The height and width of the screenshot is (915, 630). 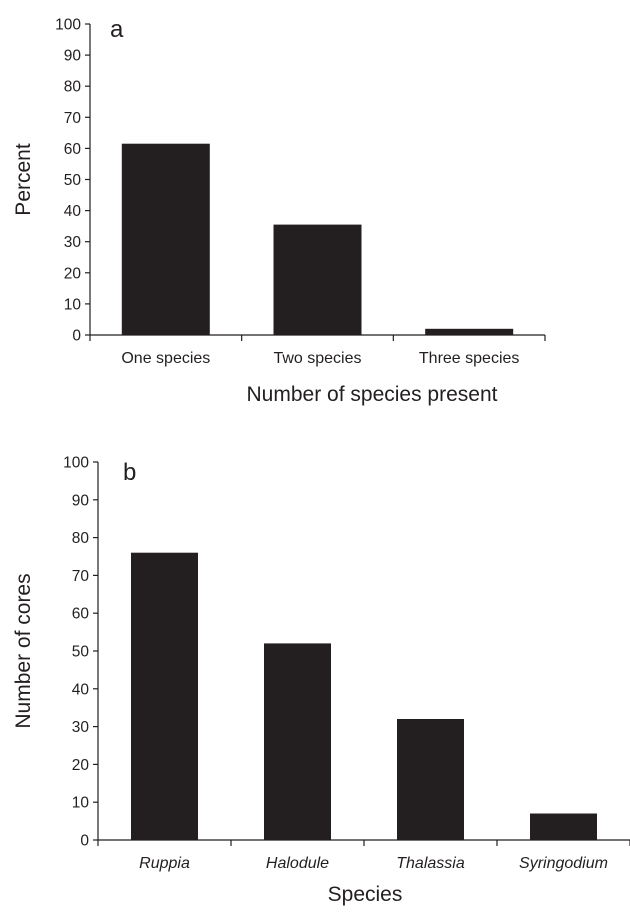 I want to click on x-tick-label: Two species, so click(x=317, y=358).